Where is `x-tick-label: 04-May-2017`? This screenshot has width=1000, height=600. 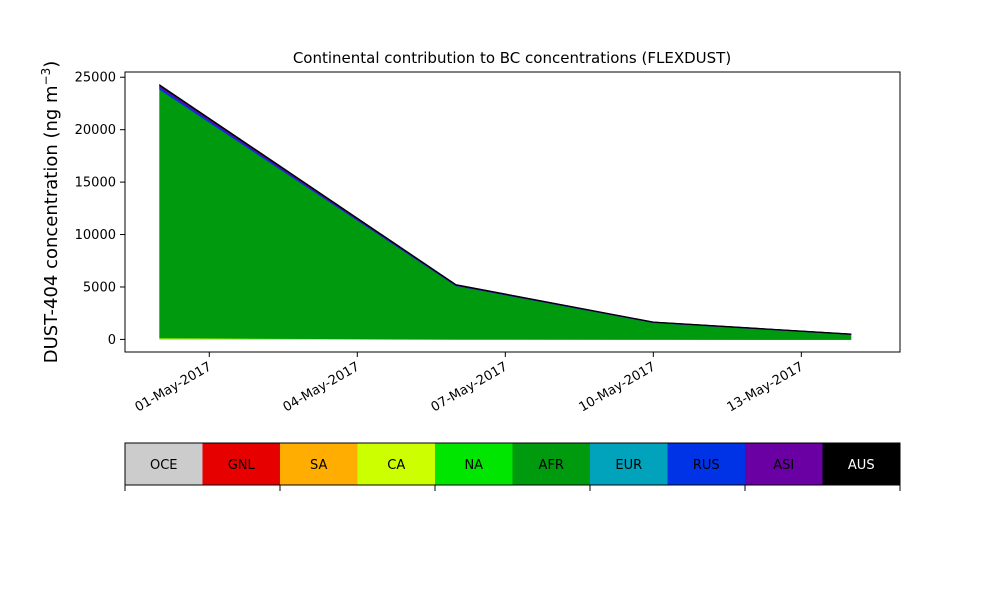
x-tick-label: 04-May-2017 is located at coordinates (322, 387).